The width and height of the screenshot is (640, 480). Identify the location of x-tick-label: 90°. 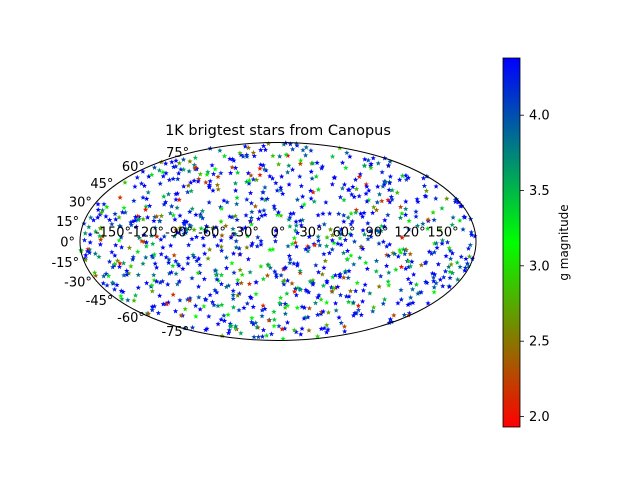
(376, 233).